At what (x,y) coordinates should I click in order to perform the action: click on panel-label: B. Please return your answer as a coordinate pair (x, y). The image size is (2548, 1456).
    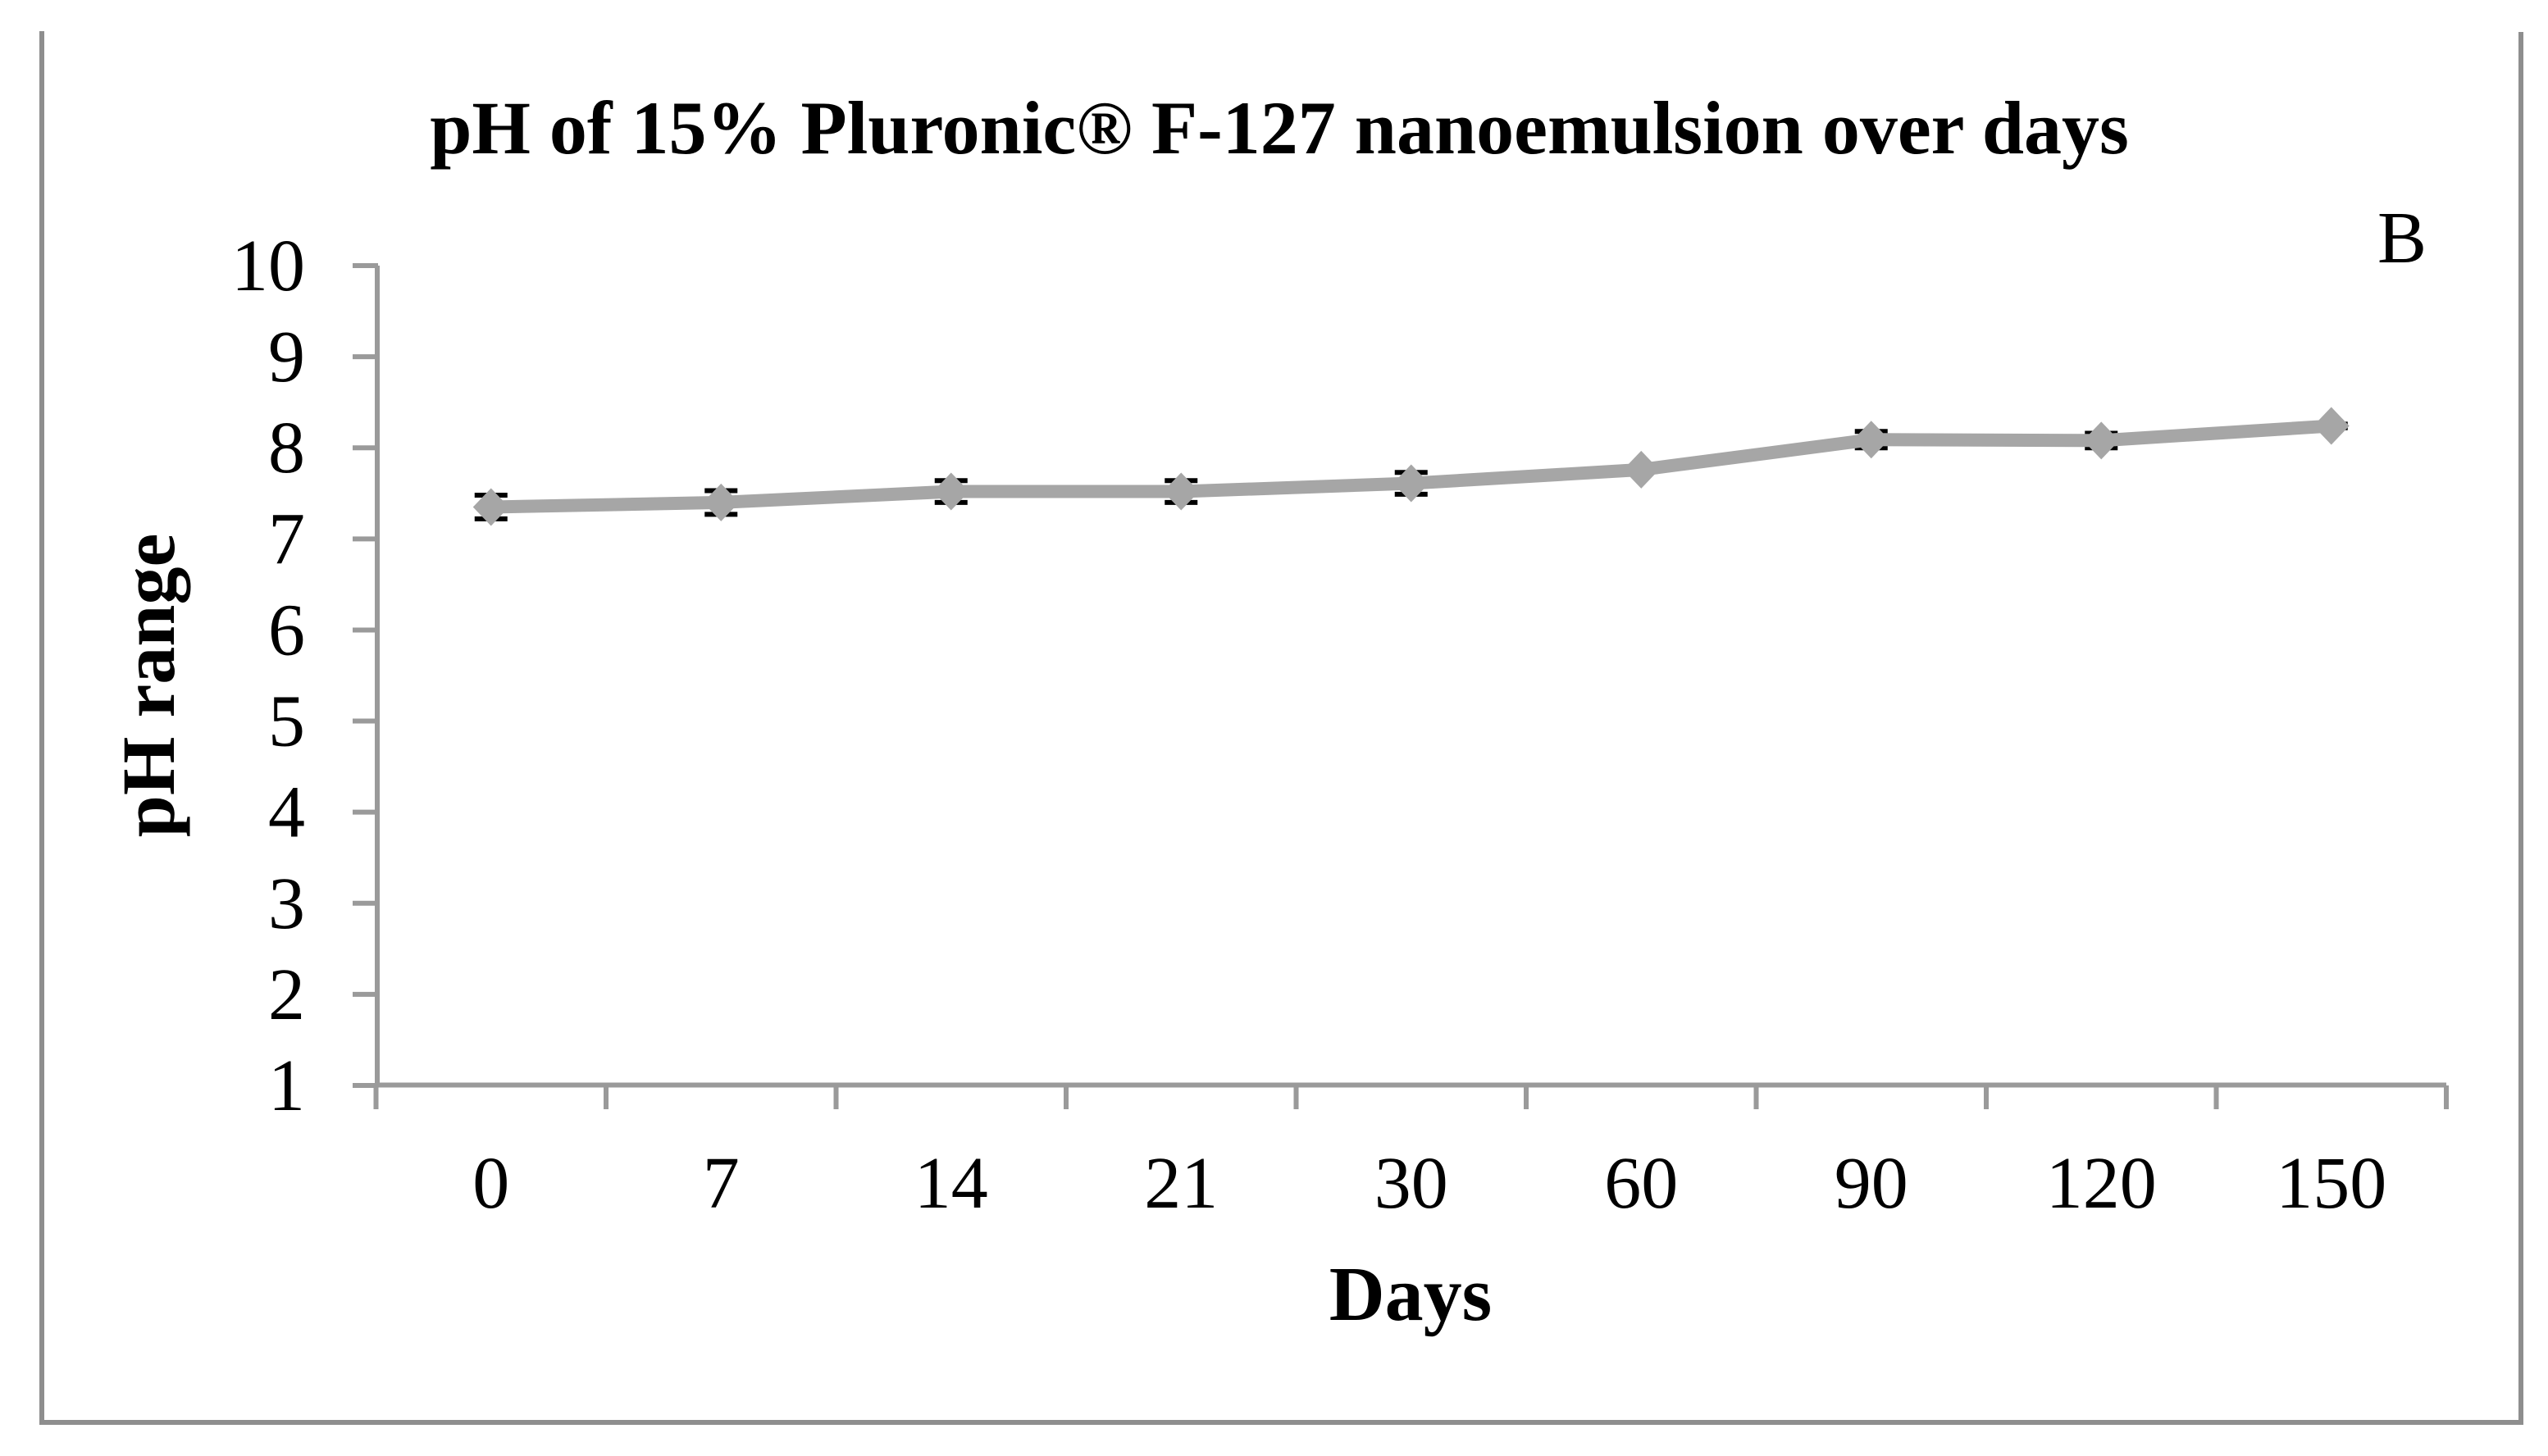
    Looking at the image, I should click on (2402, 238).